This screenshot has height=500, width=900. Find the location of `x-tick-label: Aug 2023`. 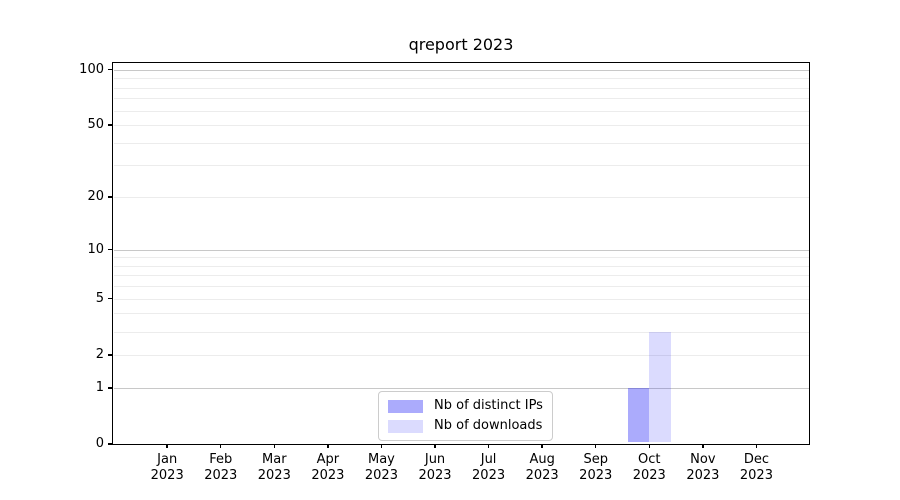

x-tick-label: Aug 2023 is located at coordinates (542, 468).